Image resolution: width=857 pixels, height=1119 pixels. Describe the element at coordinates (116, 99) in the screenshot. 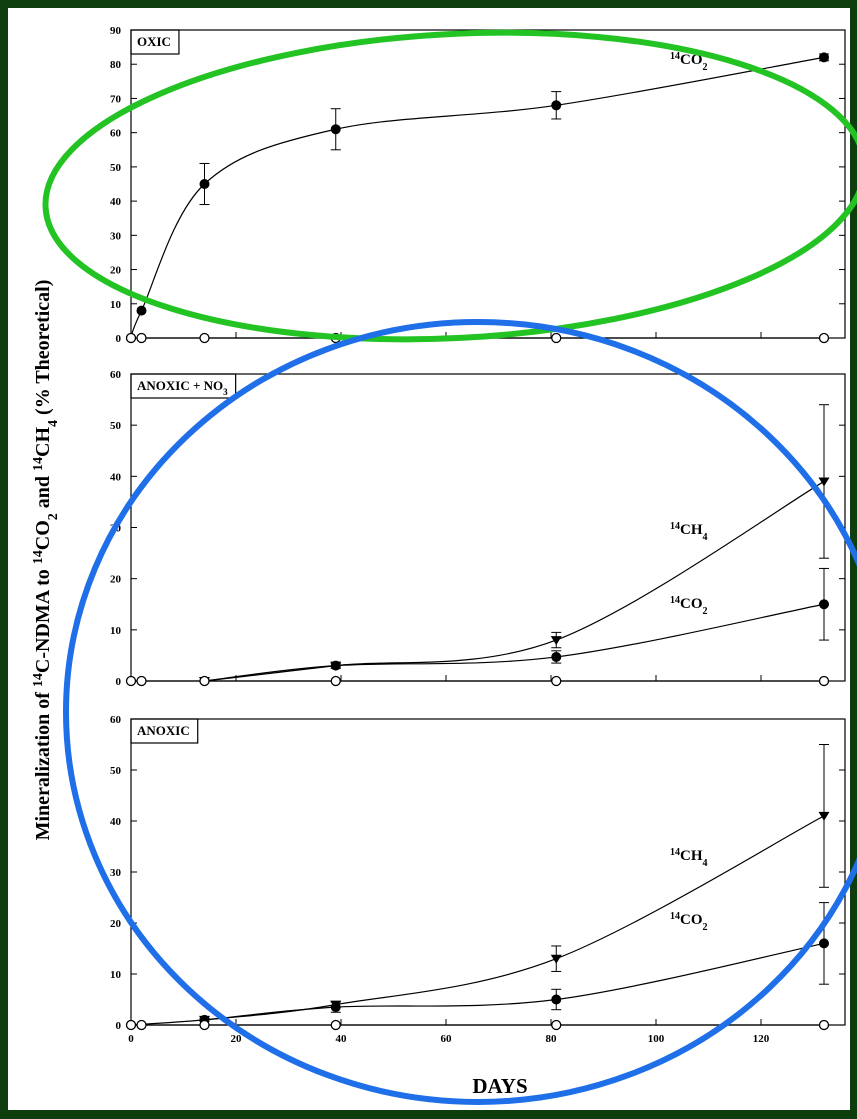

I see `y-tick-label: 70` at that location.